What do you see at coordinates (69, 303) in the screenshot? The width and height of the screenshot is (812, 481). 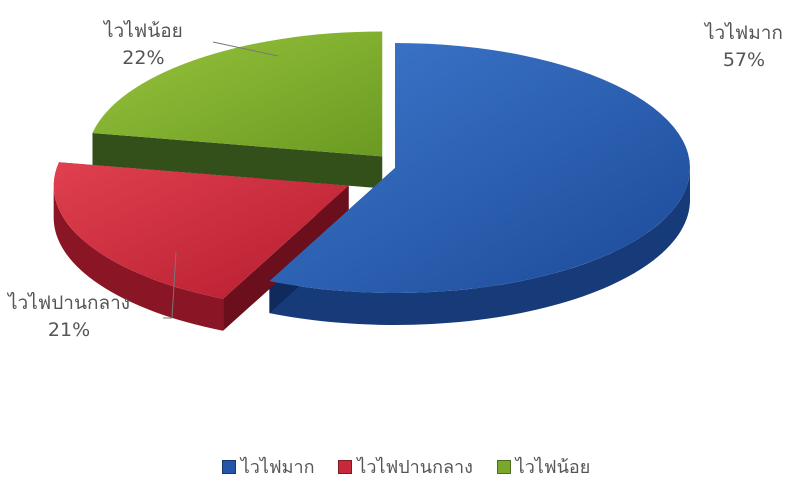 I see `slice-category-1: ไวไฟปานกลาง` at bounding box center [69, 303].